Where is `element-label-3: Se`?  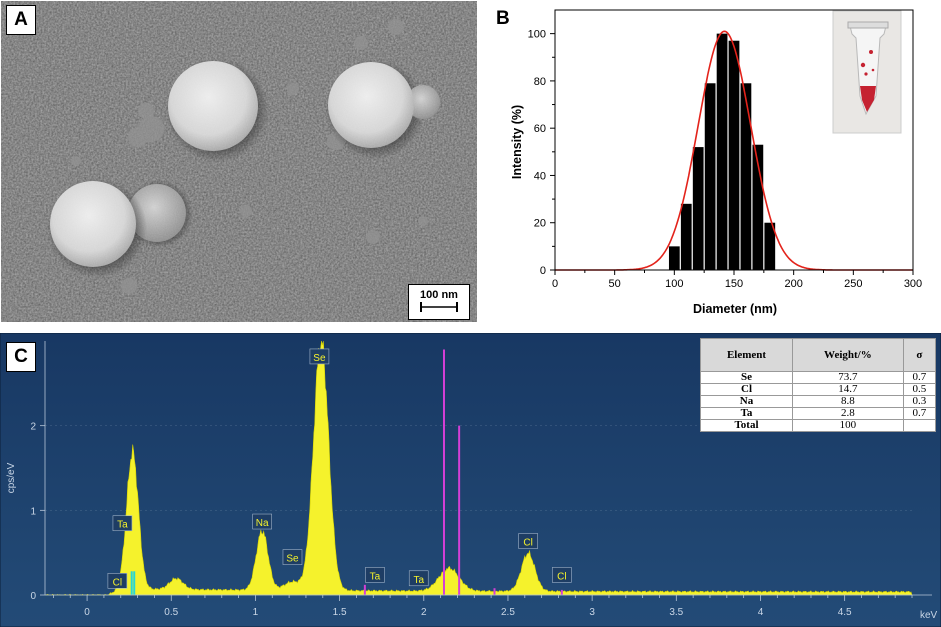
element-label-3: Se is located at coordinates (292, 557).